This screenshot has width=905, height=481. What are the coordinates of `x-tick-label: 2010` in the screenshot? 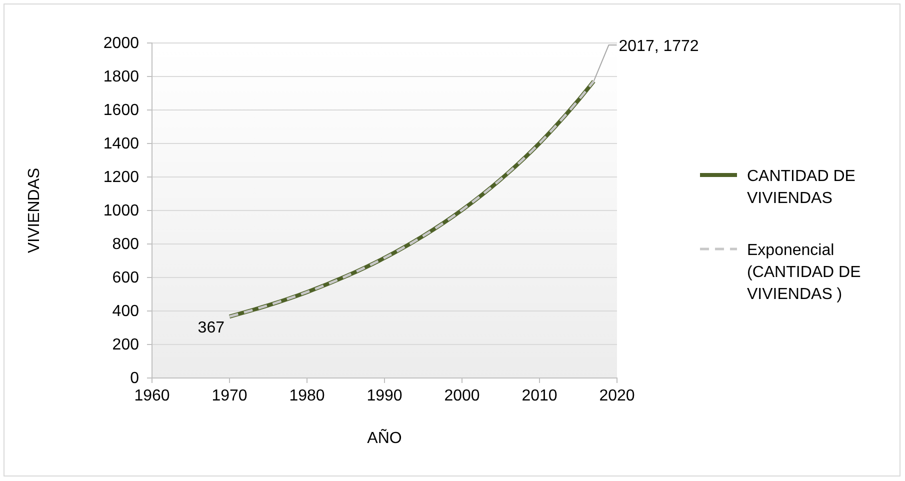 It's located at (540, 395).